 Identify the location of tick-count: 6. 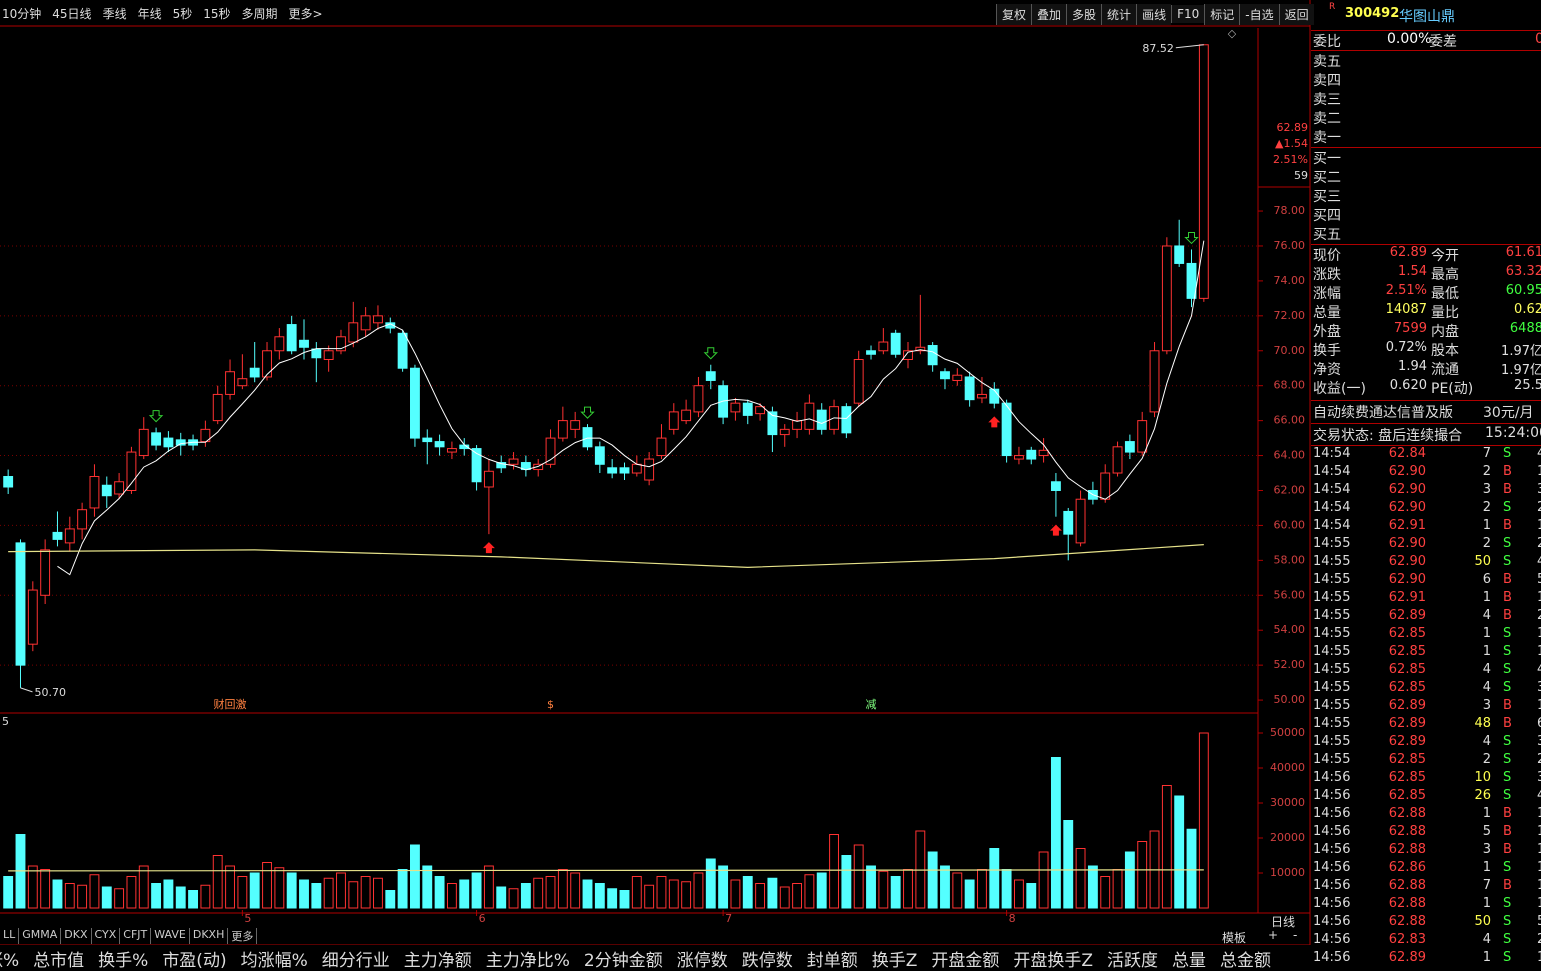
(1539, 723).